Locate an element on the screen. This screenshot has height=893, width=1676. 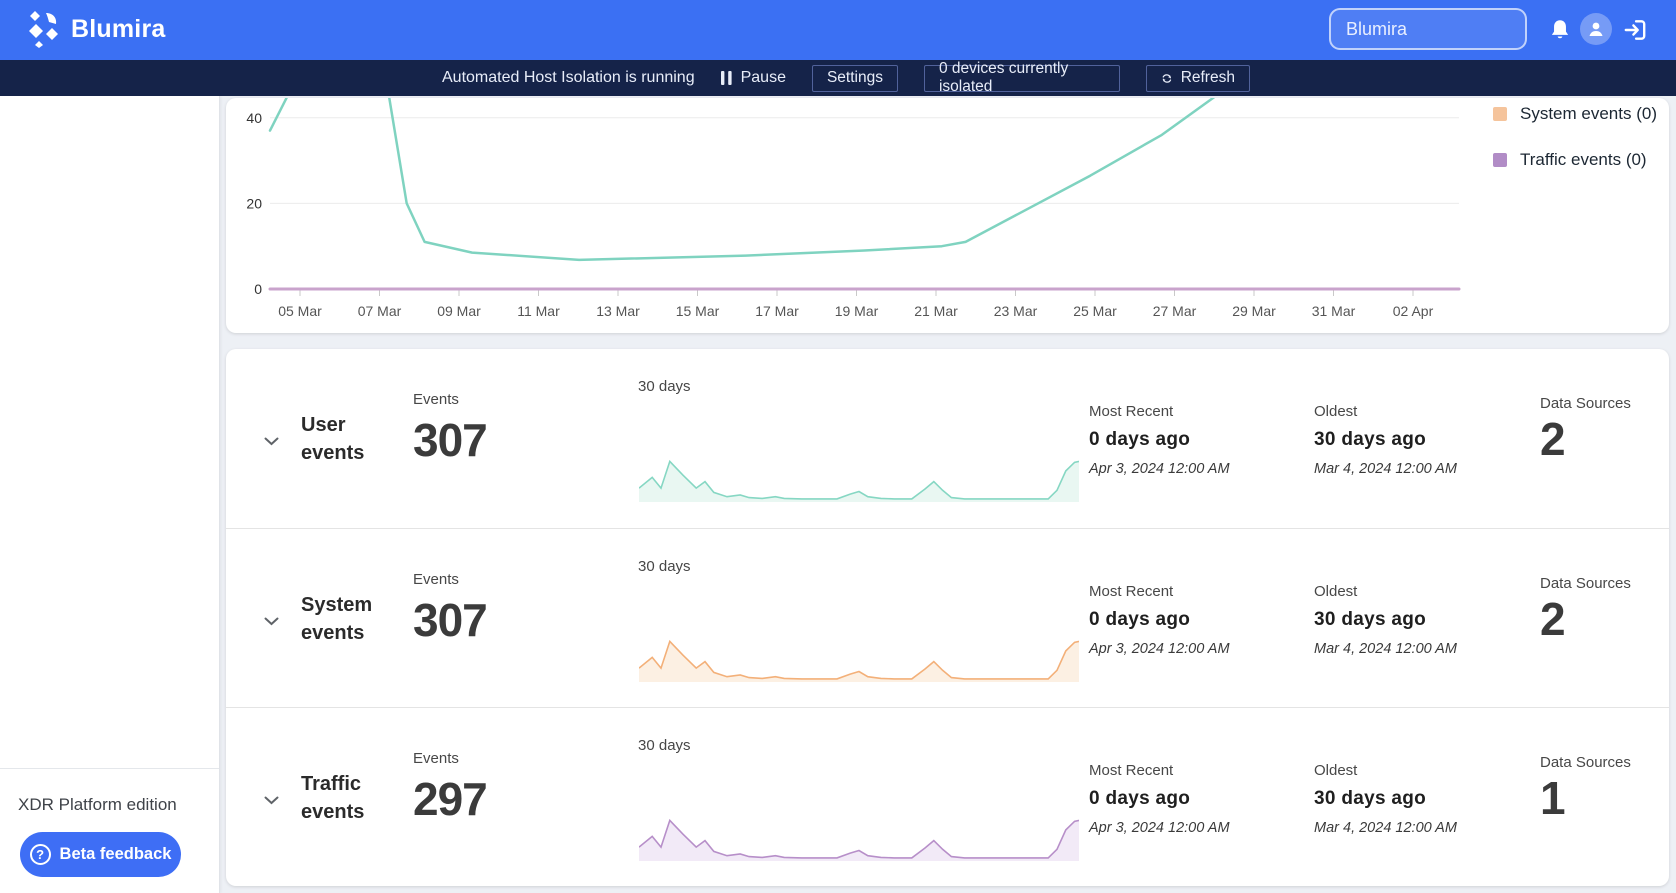
org-search-input: Blumira is located at coordinates (1428, 29).